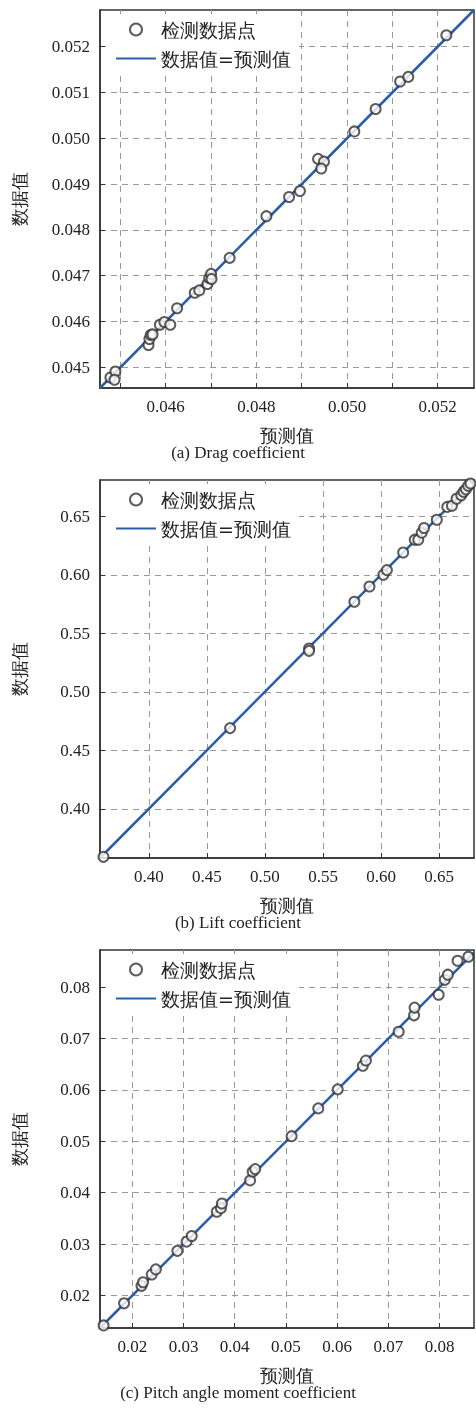 The width and height of the screenshot is (476, 1412). What do you see at coordinates (75, 575) in the screenshot?
I see `y-tick-label: 0.60` at bounding box center [75, 575].